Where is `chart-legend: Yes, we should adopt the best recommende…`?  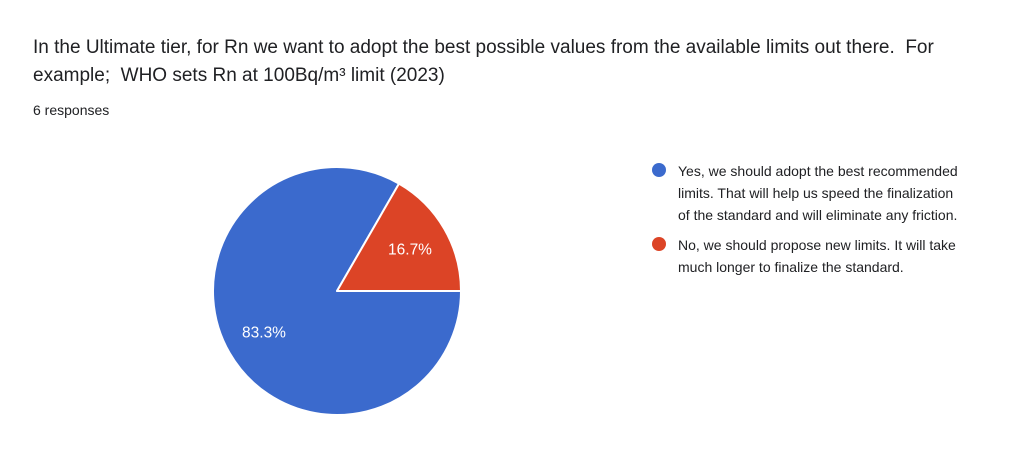
chart-legend: Yes, we should adopt the best recommende… is located at coordinates (805, 223).